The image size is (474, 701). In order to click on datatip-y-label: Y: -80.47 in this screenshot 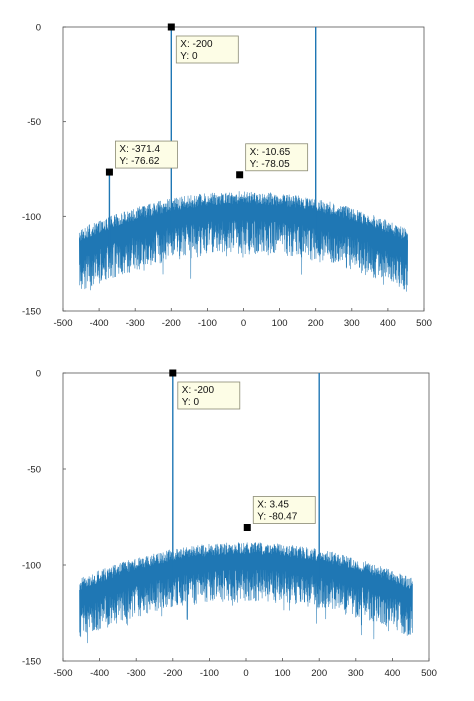, I will do `click(277, 517)`.